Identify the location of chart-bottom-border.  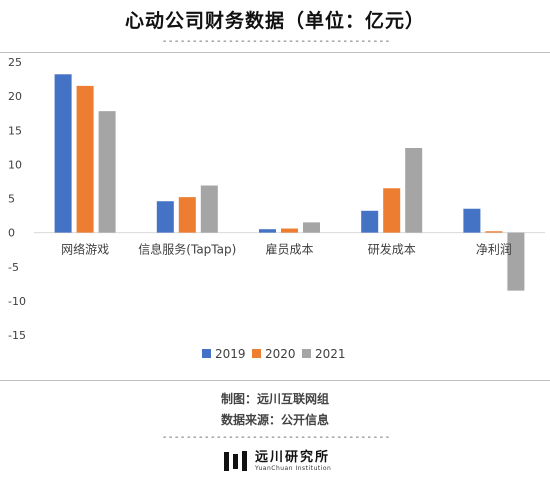
(275, 380).